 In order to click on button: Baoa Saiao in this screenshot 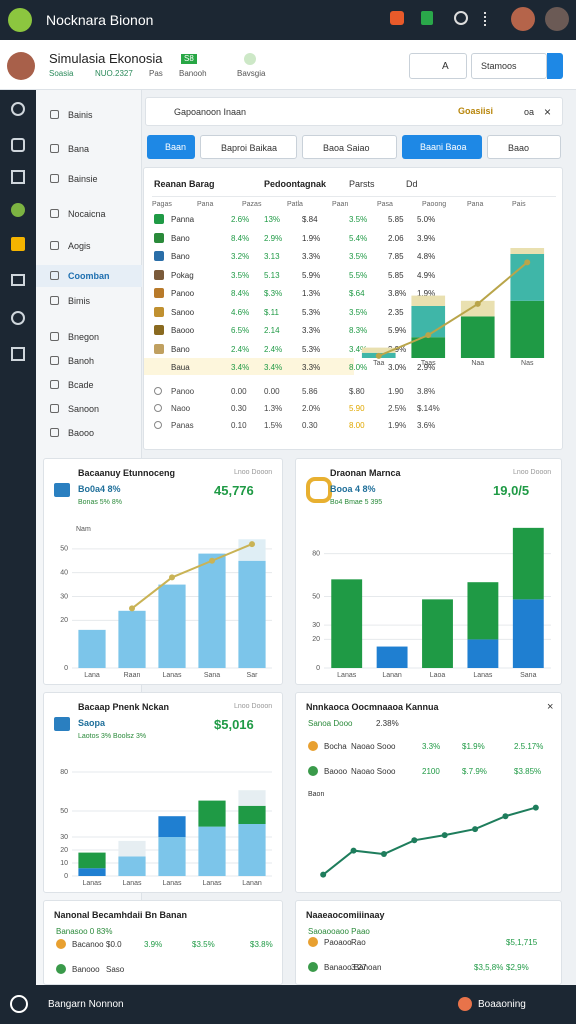, I will do `click(349, 147)`.